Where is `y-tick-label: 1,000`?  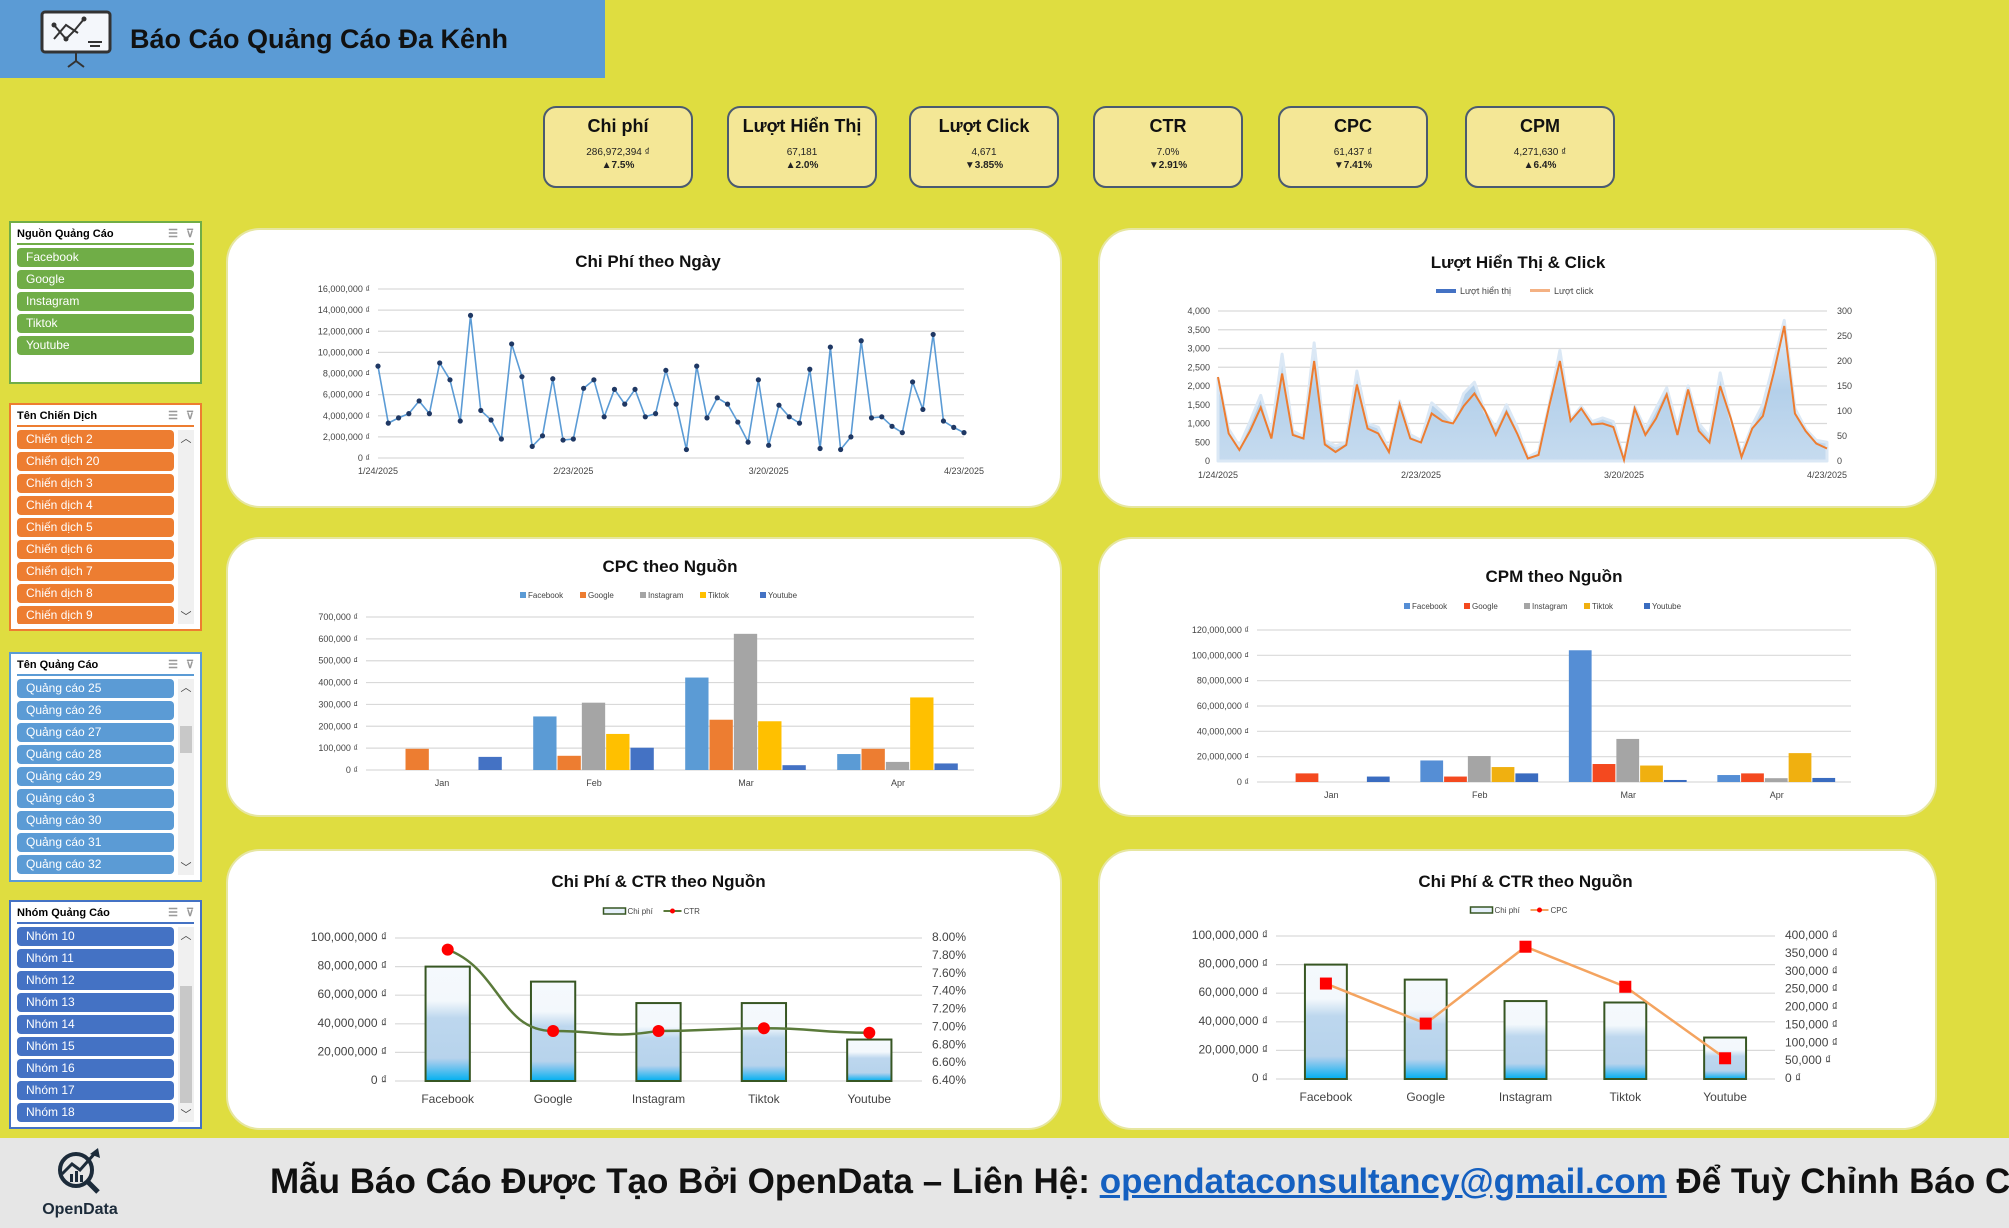 y-tick-label: 1,000 is located at coordinates (1198, 424).